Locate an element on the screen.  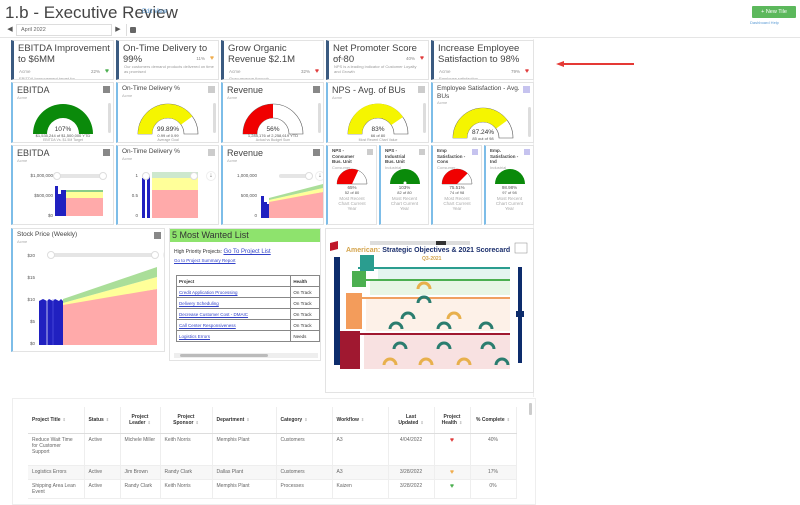
project-link: Logistics Errors is located at coordinates (195, 336).